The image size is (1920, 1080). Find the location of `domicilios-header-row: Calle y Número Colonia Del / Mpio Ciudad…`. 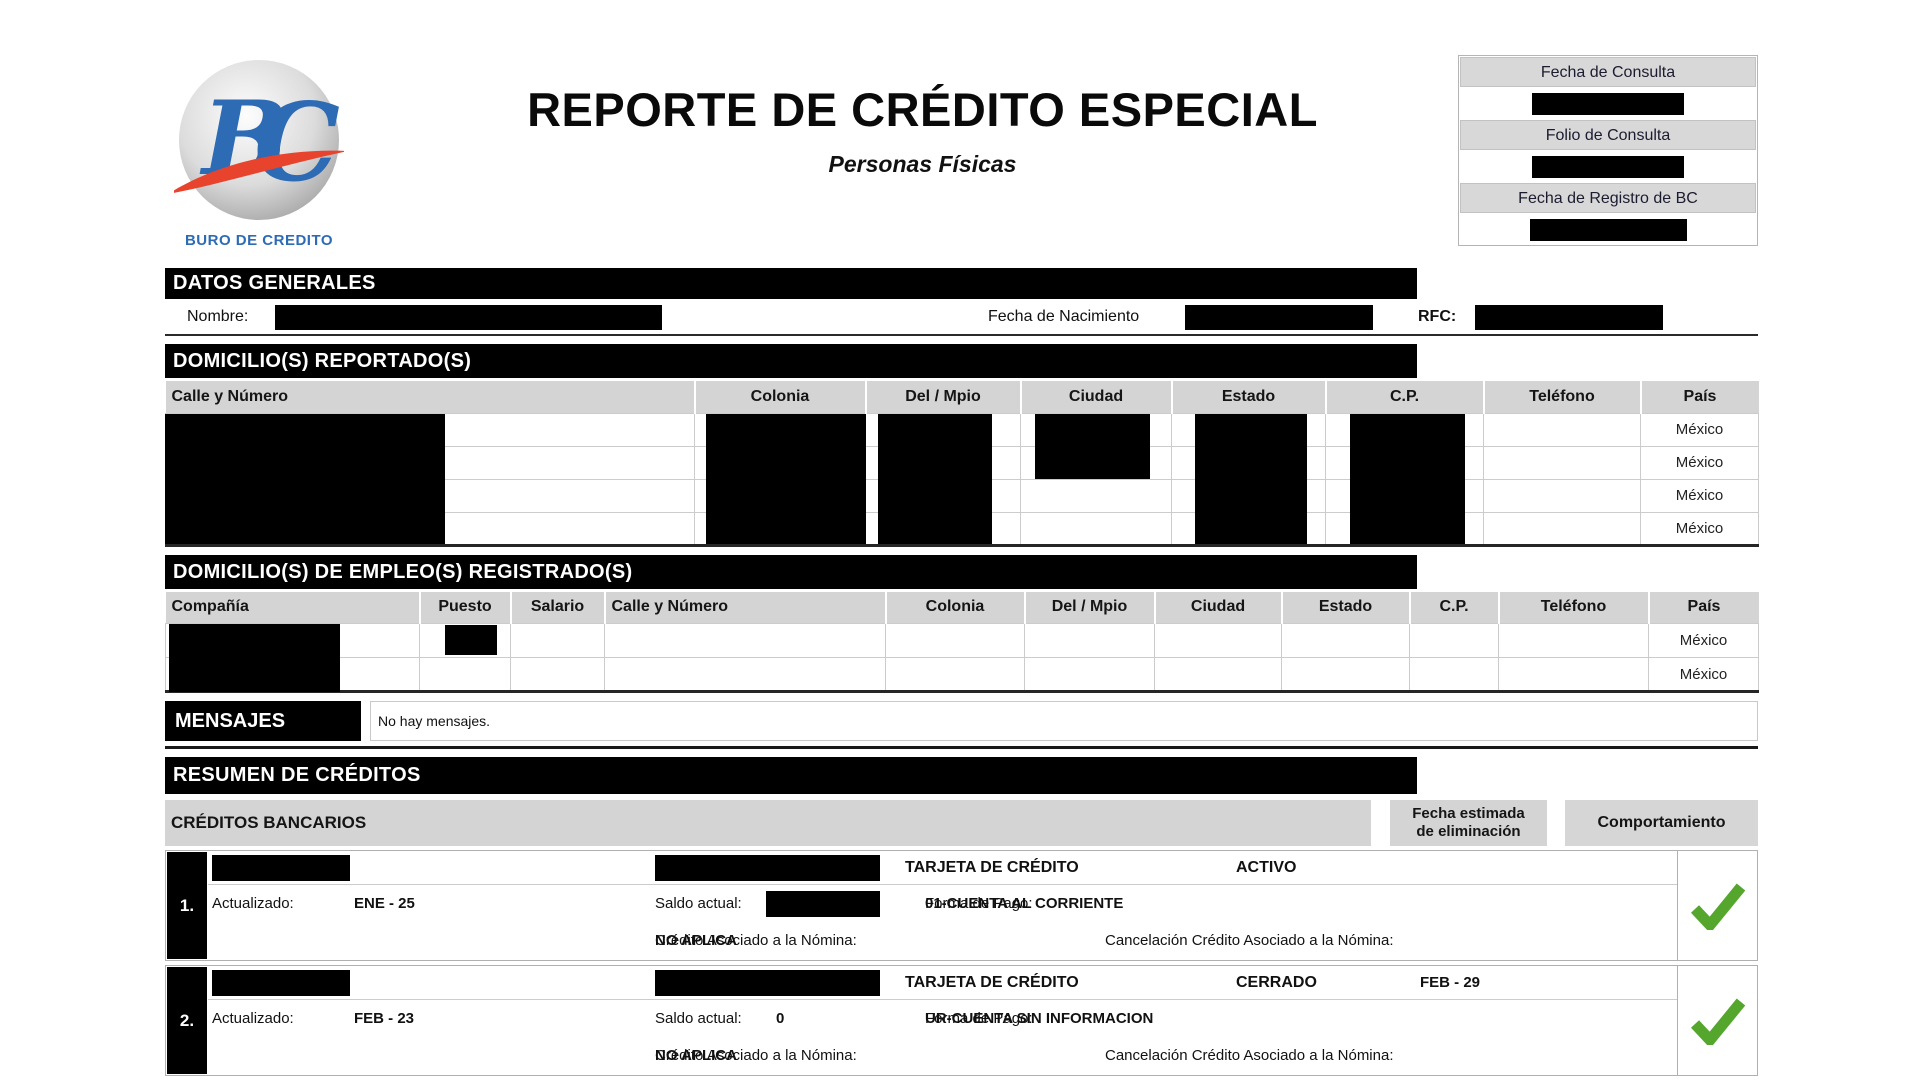

domicilios-header-row: Calle y Número Colonia Del / Mpio Ciudad… is located at coordinates (962, 397).